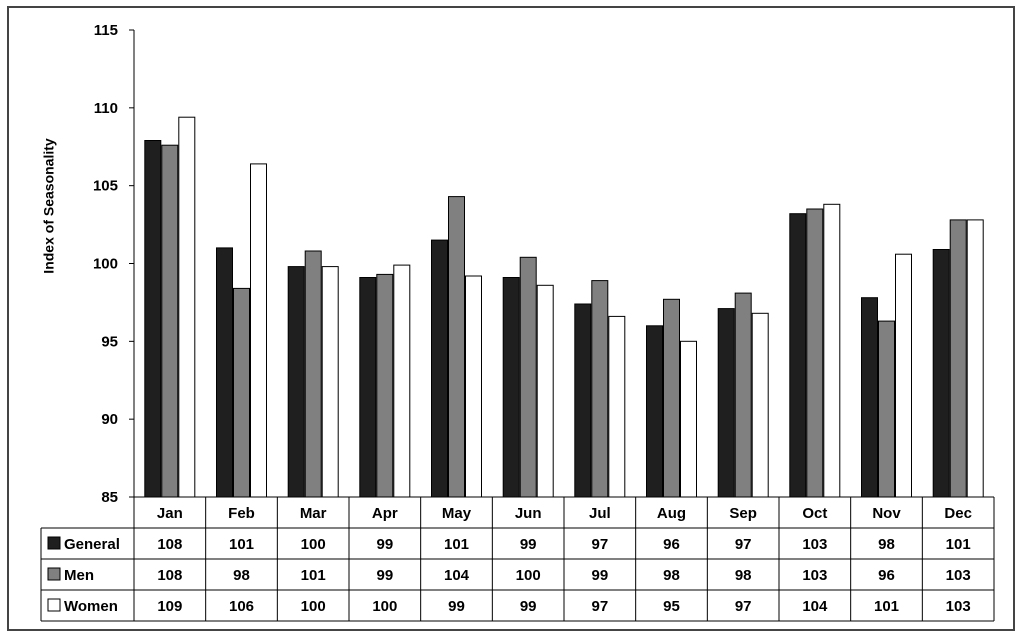 The width and height of the screenshot is (1024, 640). I want to click on bar-women-jul, so click(617, 406).